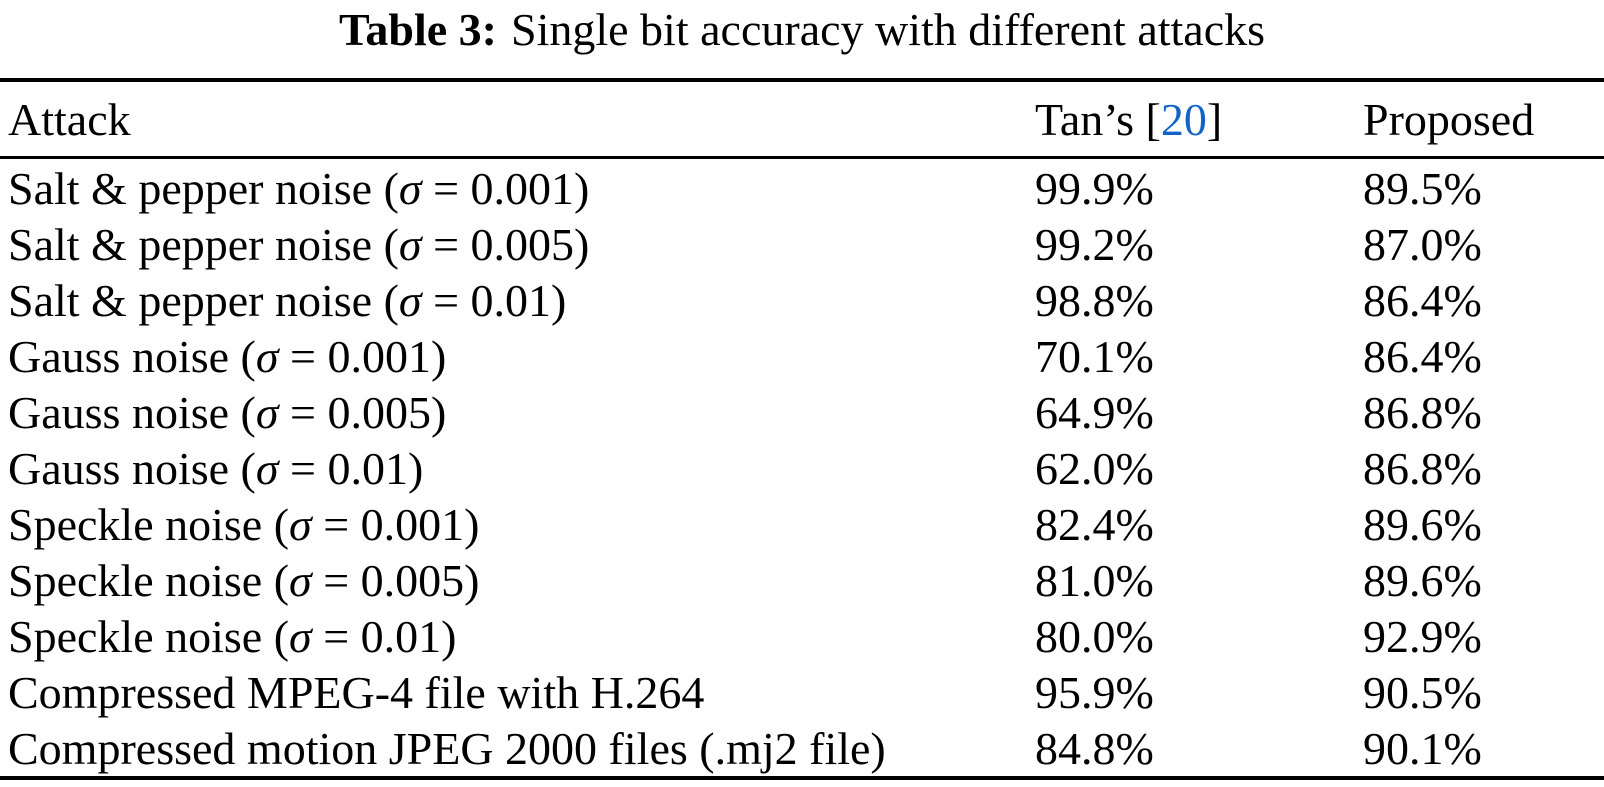 This screenshot has height=787, width=1604. I want to click on proposed-value-cell: 89.5%, so click(1422, 188).